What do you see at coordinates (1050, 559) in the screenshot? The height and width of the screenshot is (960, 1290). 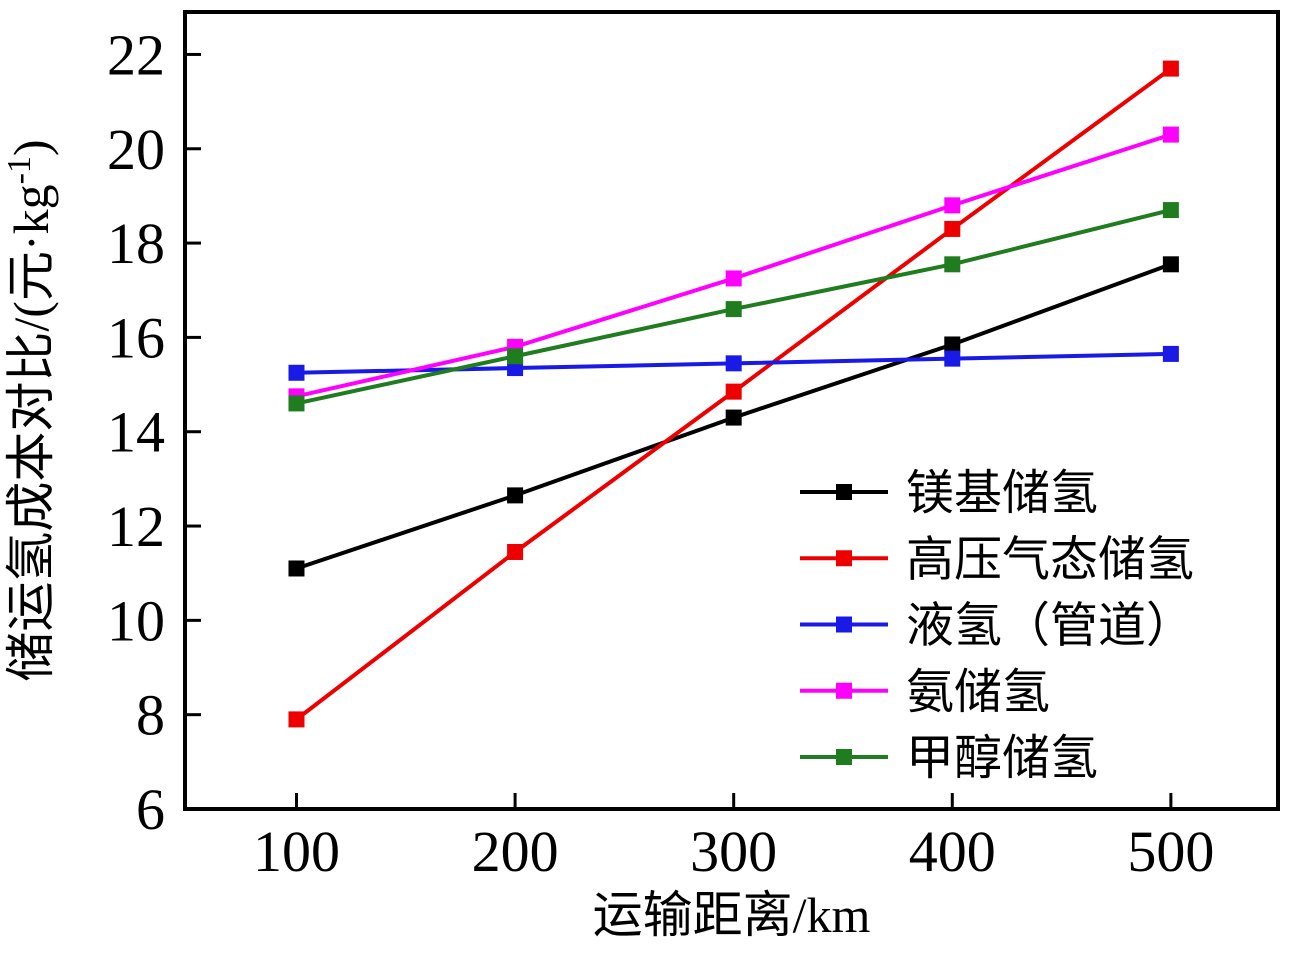 I see `legend-label: 高压气态储氢` at bounding box center [1050, 559].